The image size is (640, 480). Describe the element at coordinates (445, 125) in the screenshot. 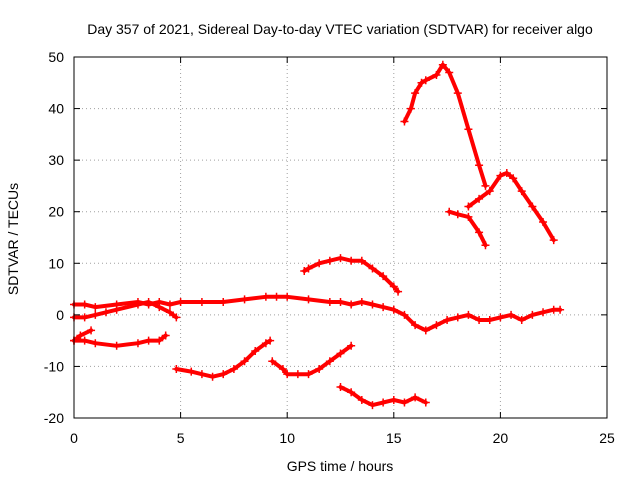

I see `series-s9` at that location.